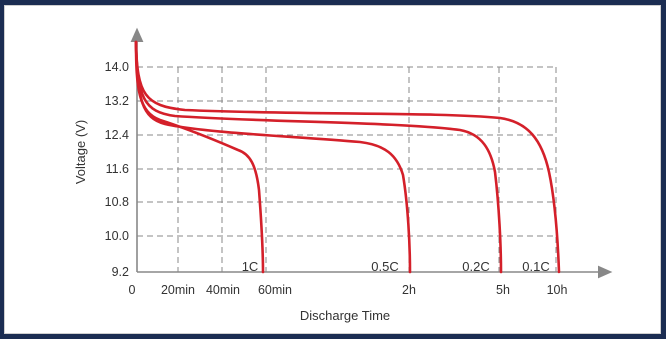  Describe the element at coordinates (117, 236) in the screenshot. I see `y-tick-label: 10.0` at that location.